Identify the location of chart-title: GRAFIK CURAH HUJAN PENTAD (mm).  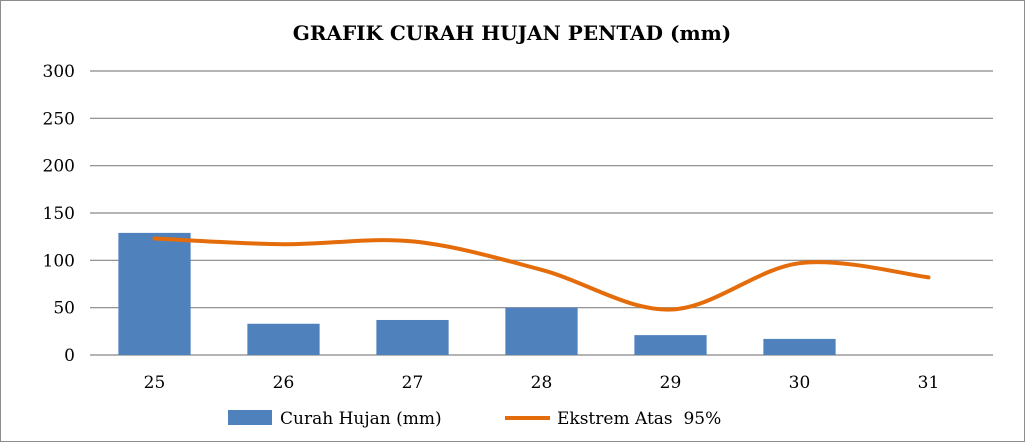
(512, 33).